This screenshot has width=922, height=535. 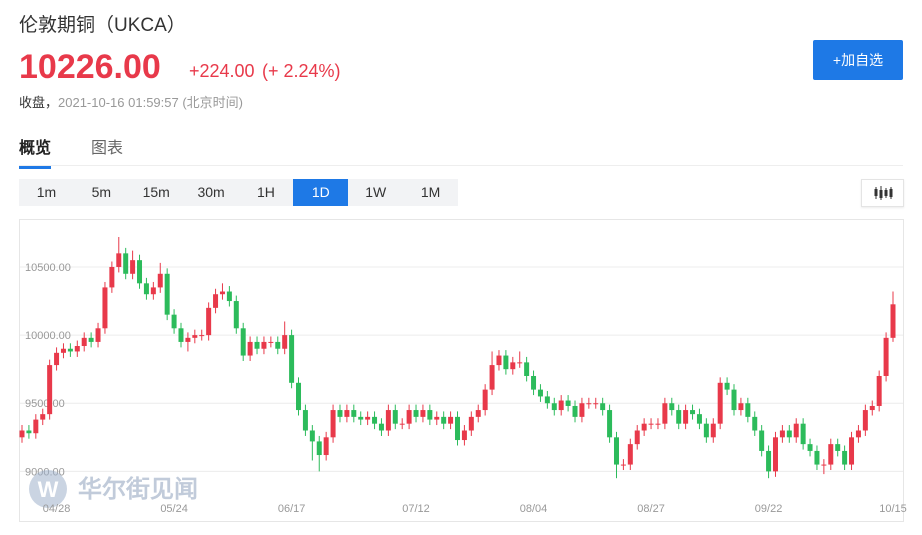 What do you see at coordinates (265, 192) in the screenshot?
I see `period-button: 1H` at bounding box center [265, 192].